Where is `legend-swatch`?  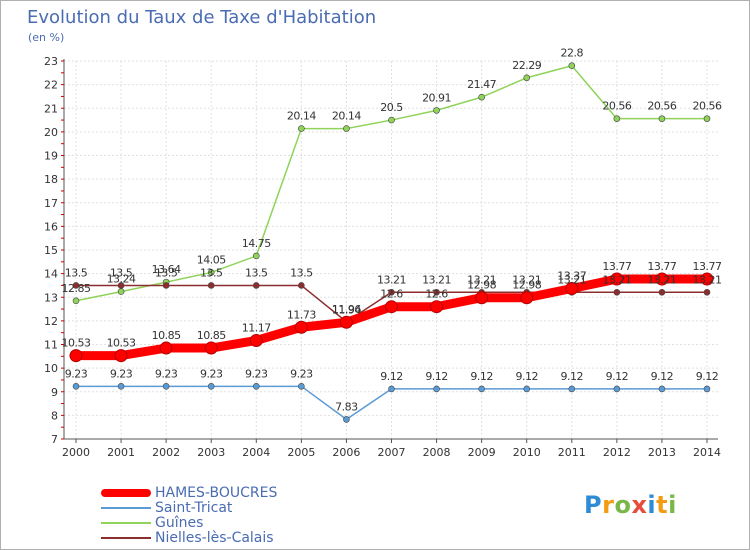
legend-swatch is located at coordinates (126, 493).